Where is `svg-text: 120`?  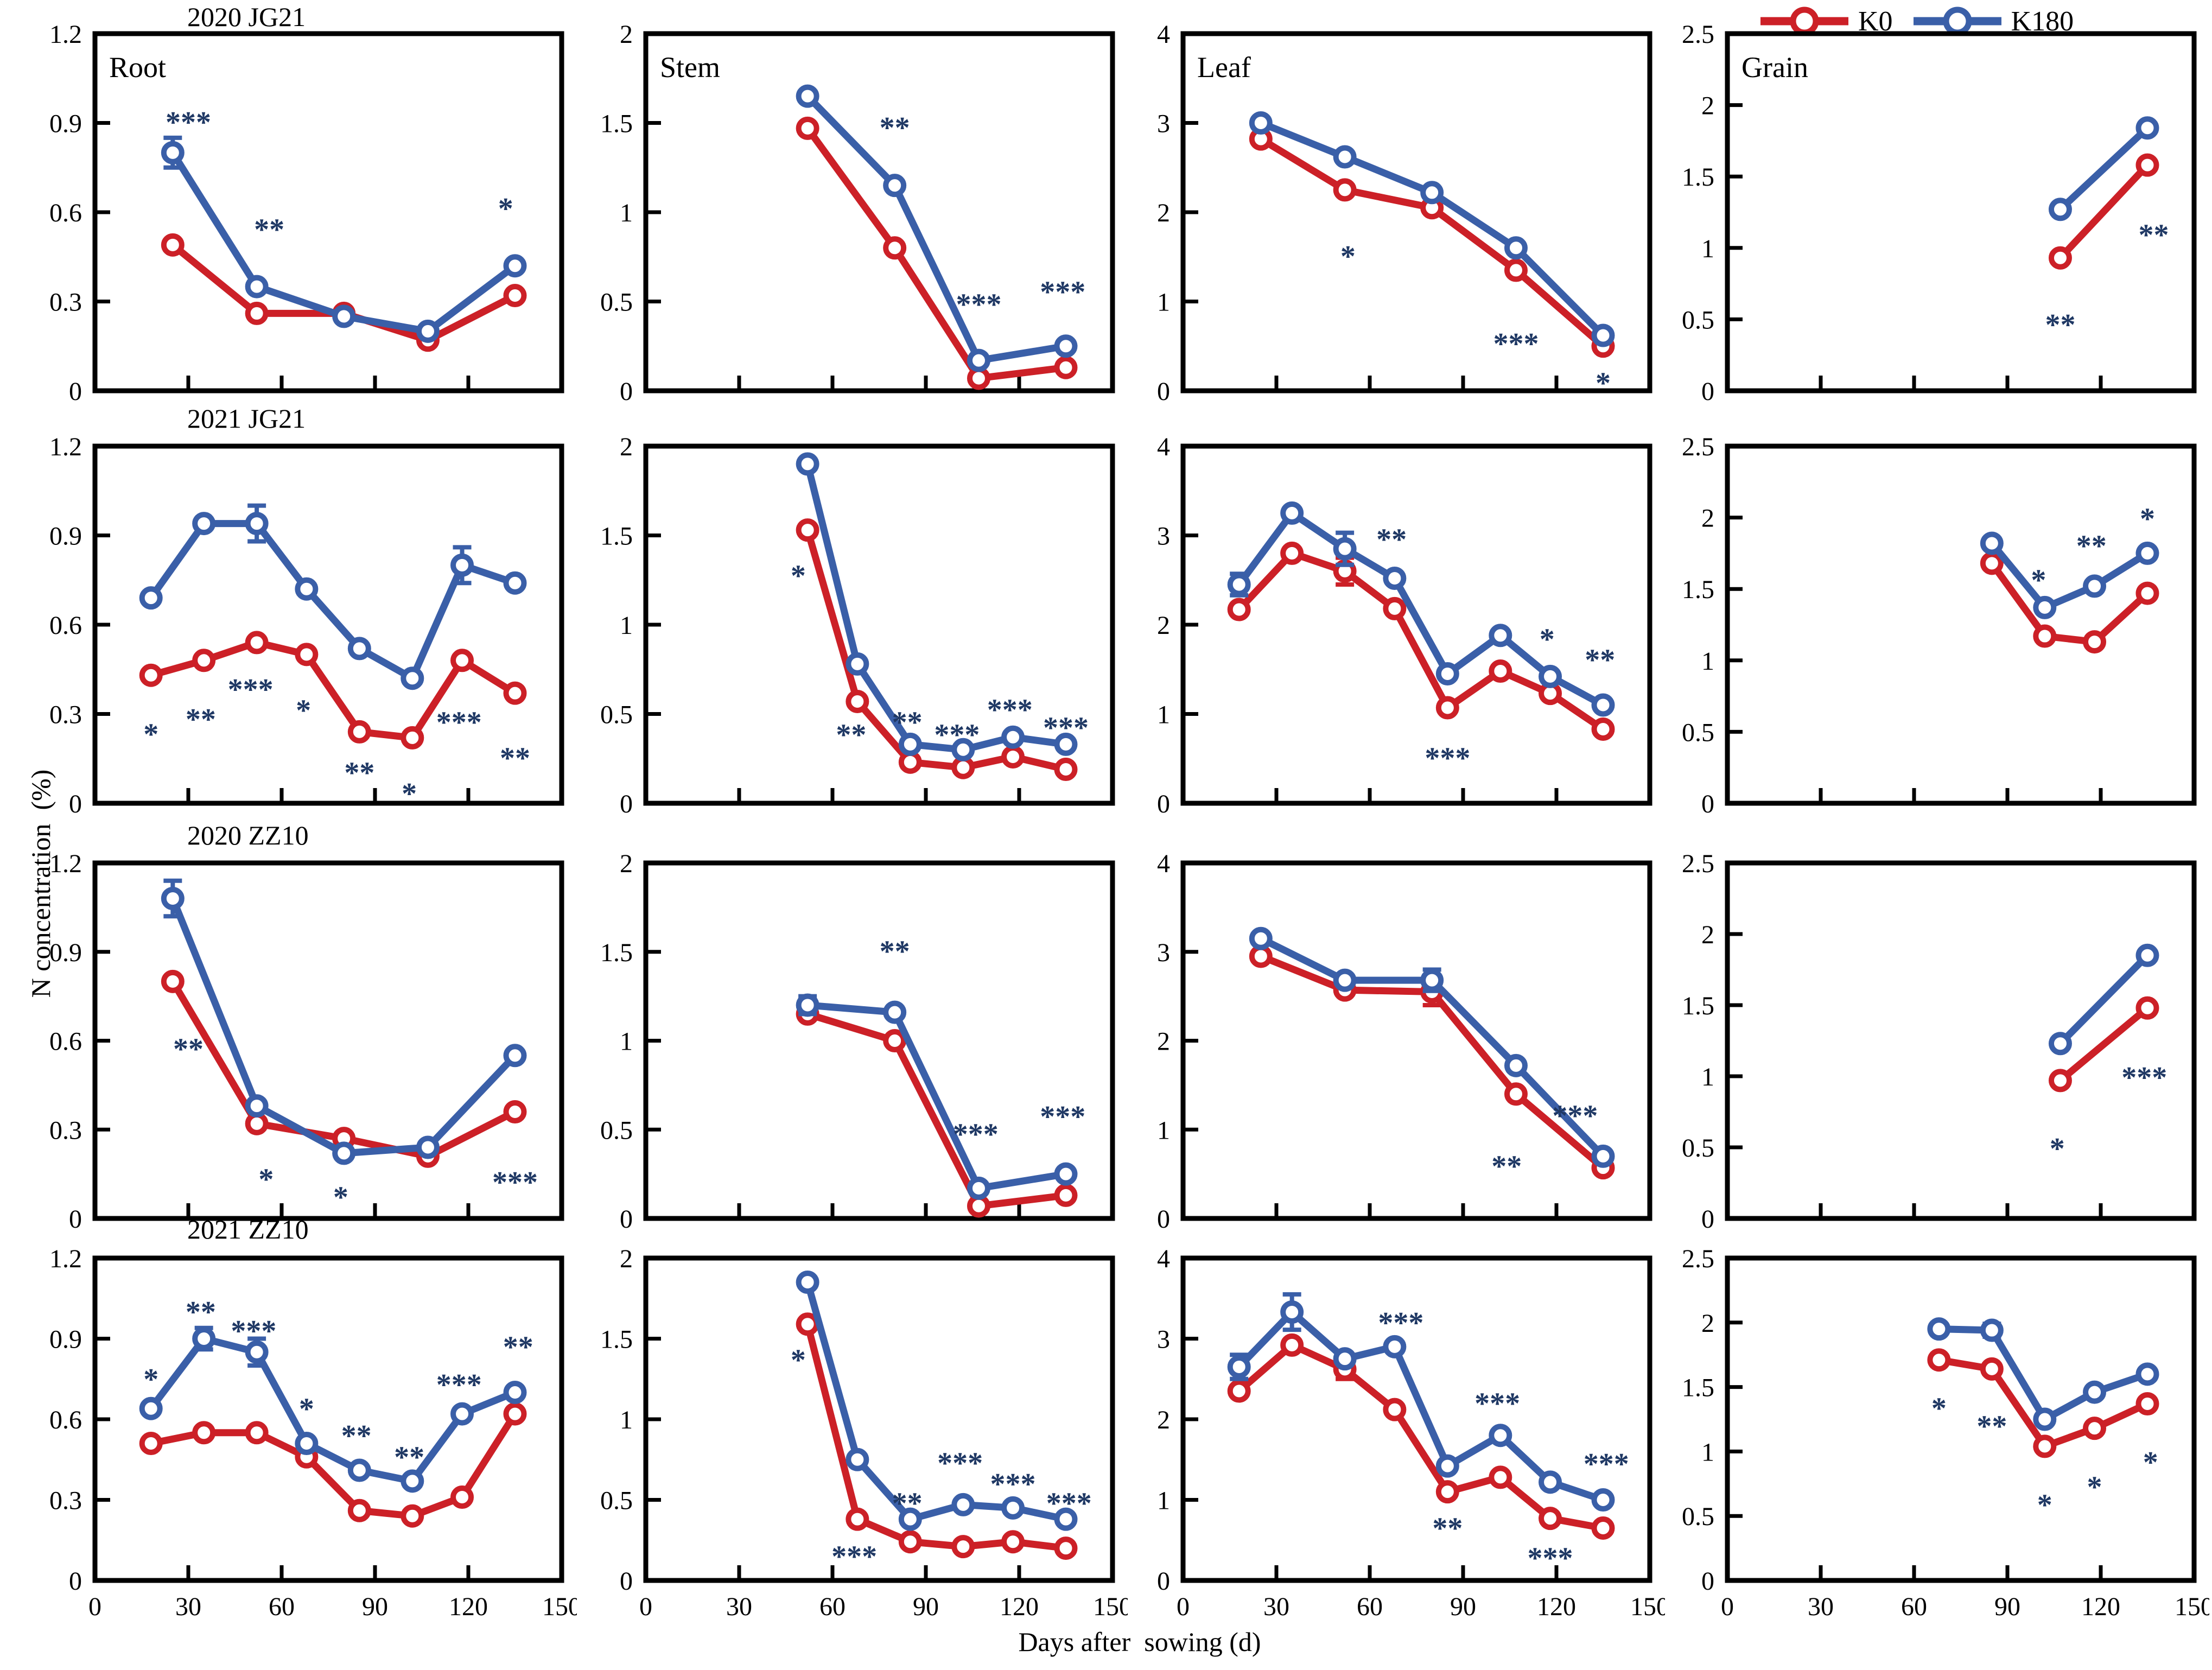
svg-text: 120 is located at coordinates (1019, 1606).